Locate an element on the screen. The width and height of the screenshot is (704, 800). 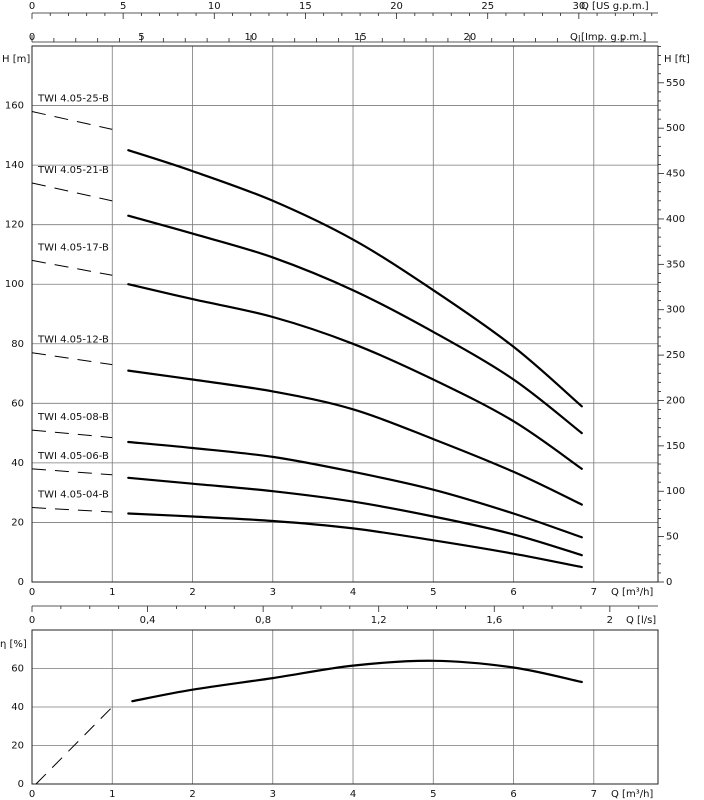
head-m-tick-label: 40 is located at coordinates (17, 463).